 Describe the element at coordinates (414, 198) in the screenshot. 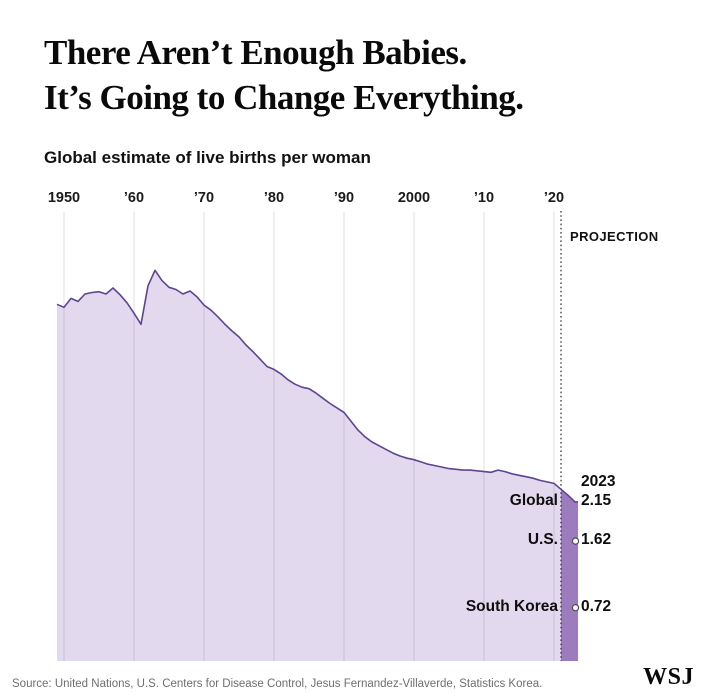

I see `x-axis-label: 2000` at that location.